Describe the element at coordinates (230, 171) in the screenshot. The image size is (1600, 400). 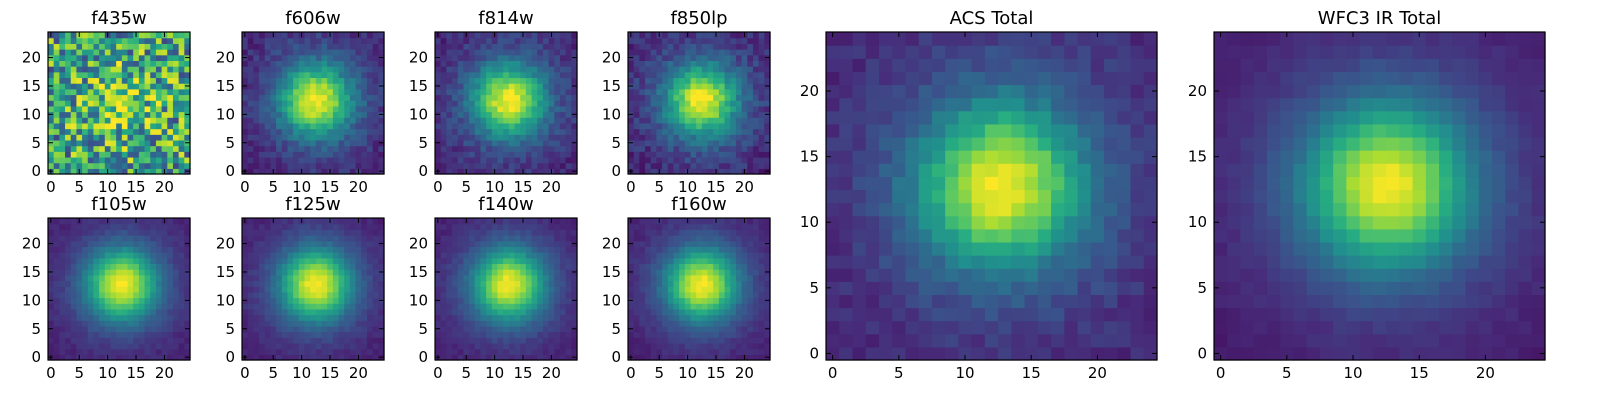
I see `y-tick-label: 0` at that location.